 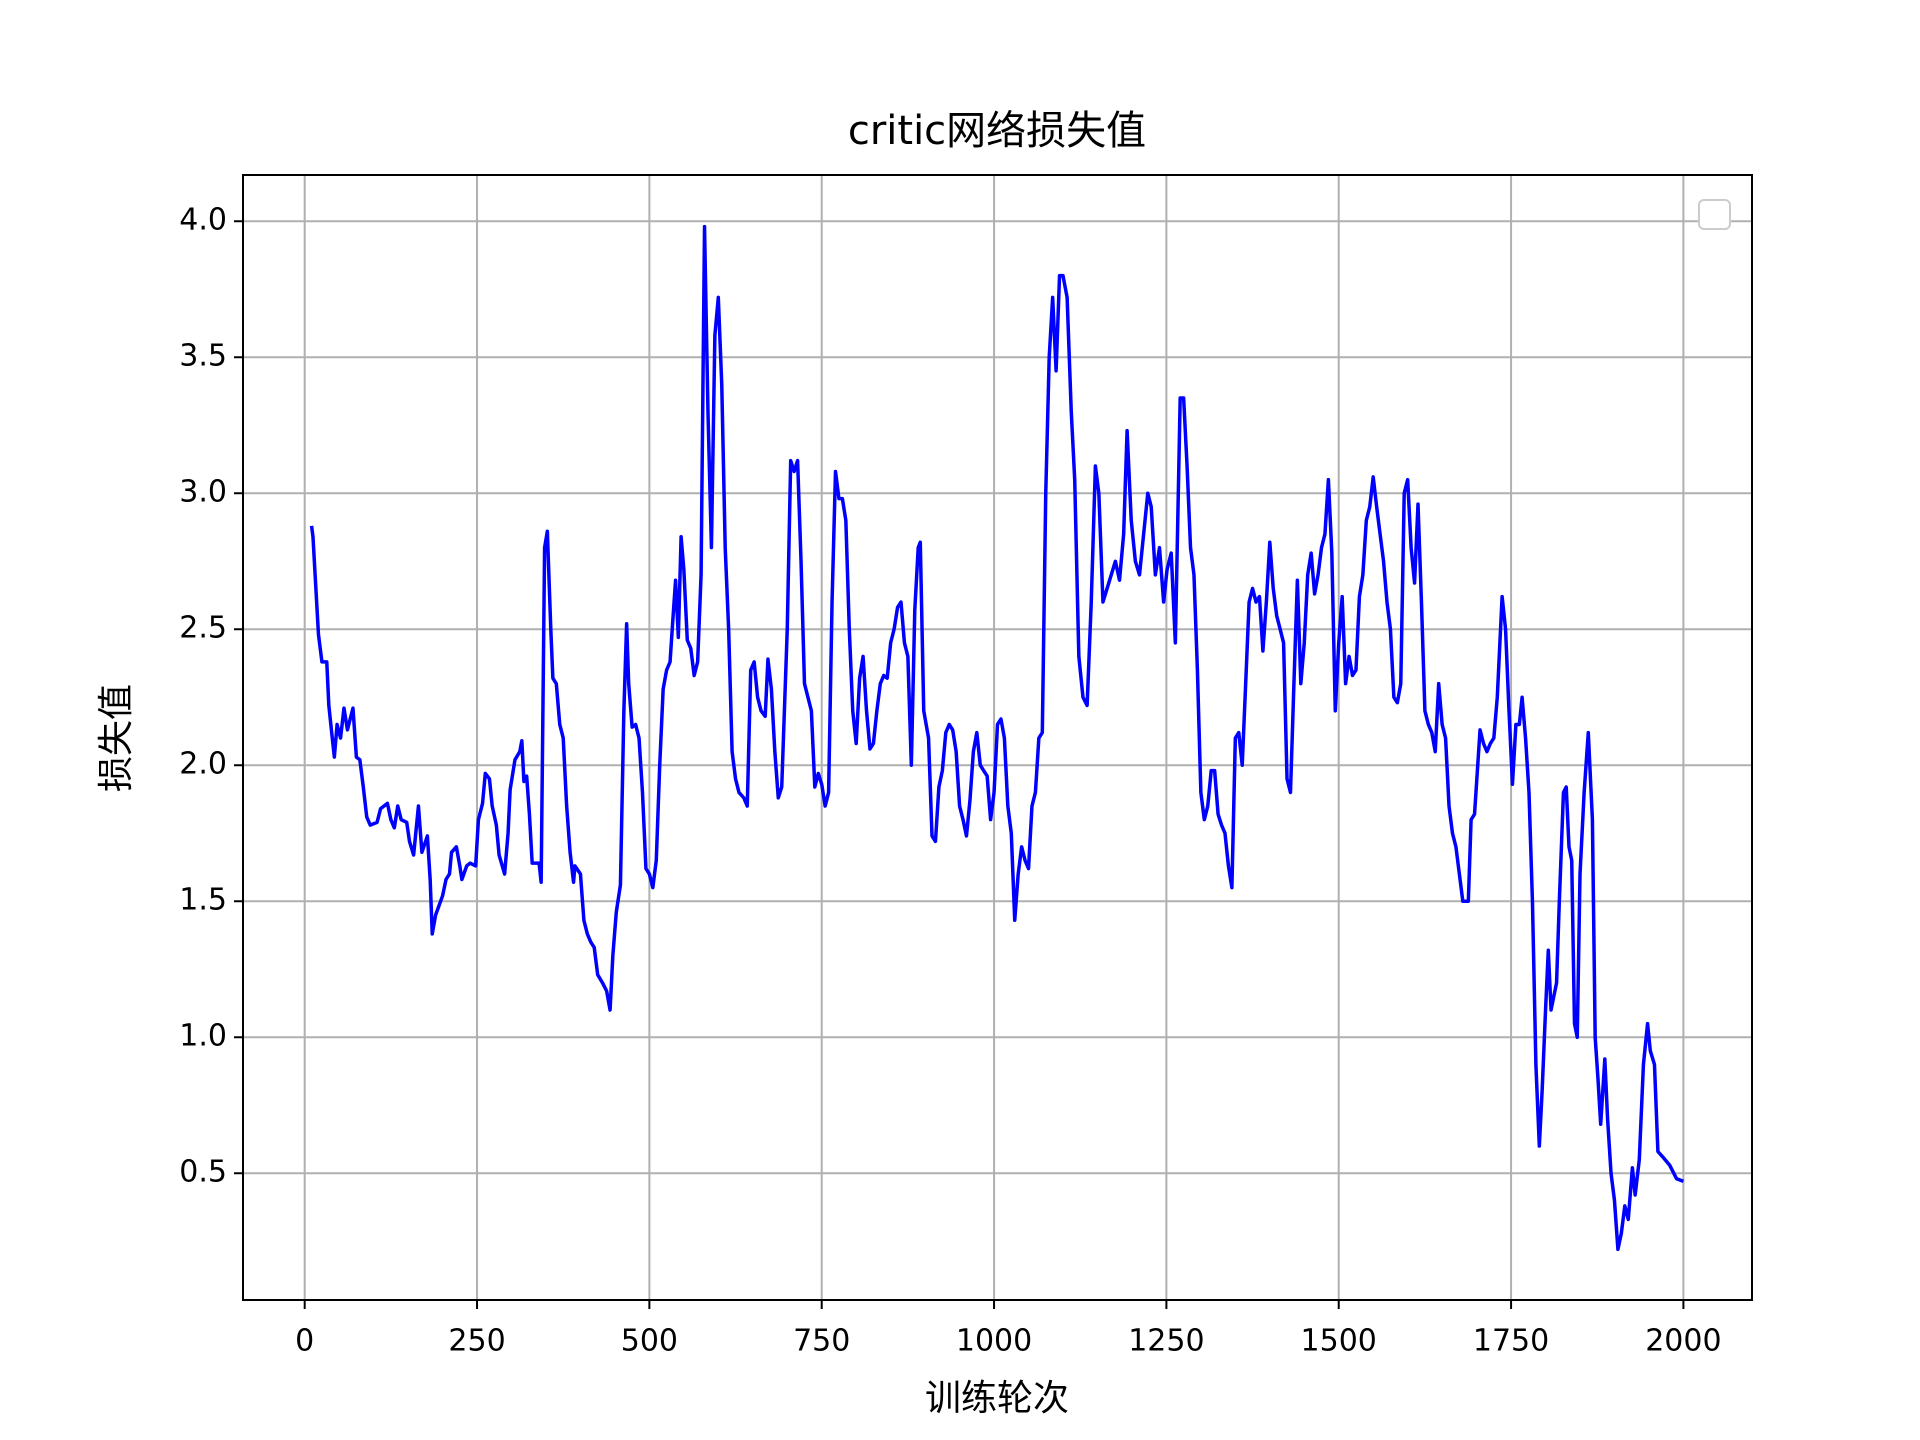 I want to click on x-axis-label: 训练轮次, so click(x=997, y=1398).